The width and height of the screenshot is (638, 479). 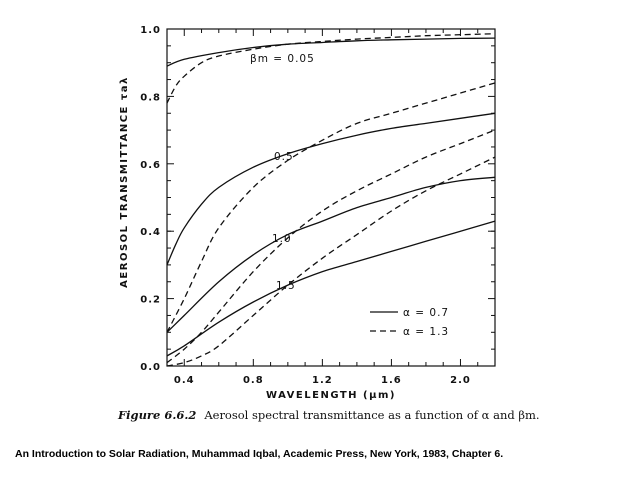 I want to click on x-axis-title: WAVELENGTH (μm), so click(x=331, y=395).